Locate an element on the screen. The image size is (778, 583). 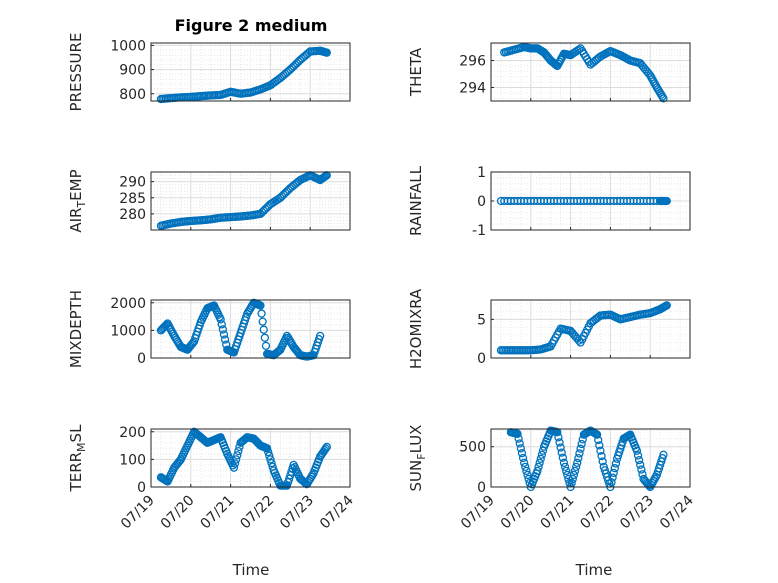
x-tick-label: 07/22 is located at coordinates (257, 513).